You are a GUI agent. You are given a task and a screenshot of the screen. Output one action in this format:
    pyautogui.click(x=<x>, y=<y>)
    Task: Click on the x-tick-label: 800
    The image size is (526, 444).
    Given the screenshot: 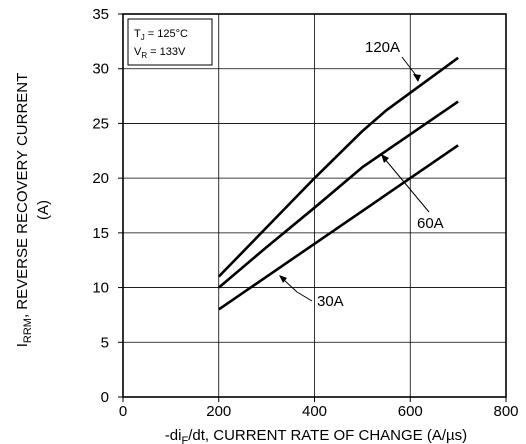 What is the action you would take?
    pyautogui.click(x=505, y=411)
    